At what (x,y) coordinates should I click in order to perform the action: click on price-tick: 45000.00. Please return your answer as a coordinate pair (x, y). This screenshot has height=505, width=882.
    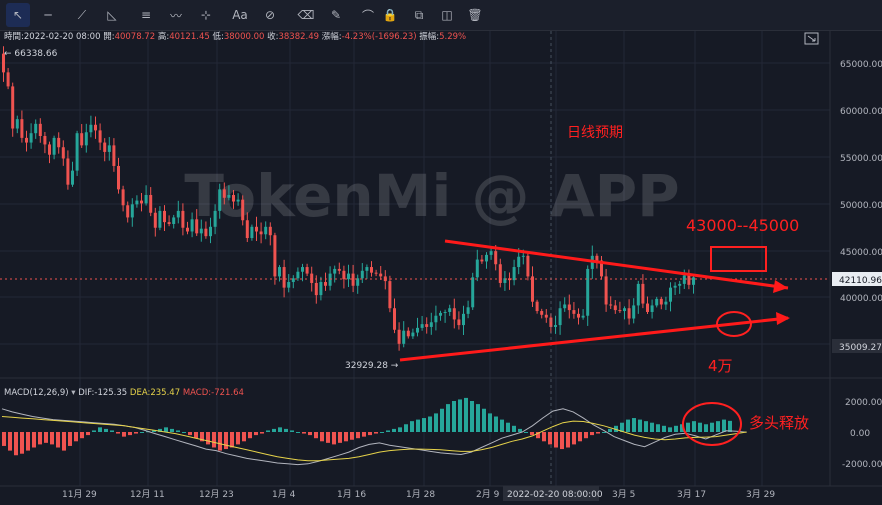
    Looking at the image, I should click on (861, 253).